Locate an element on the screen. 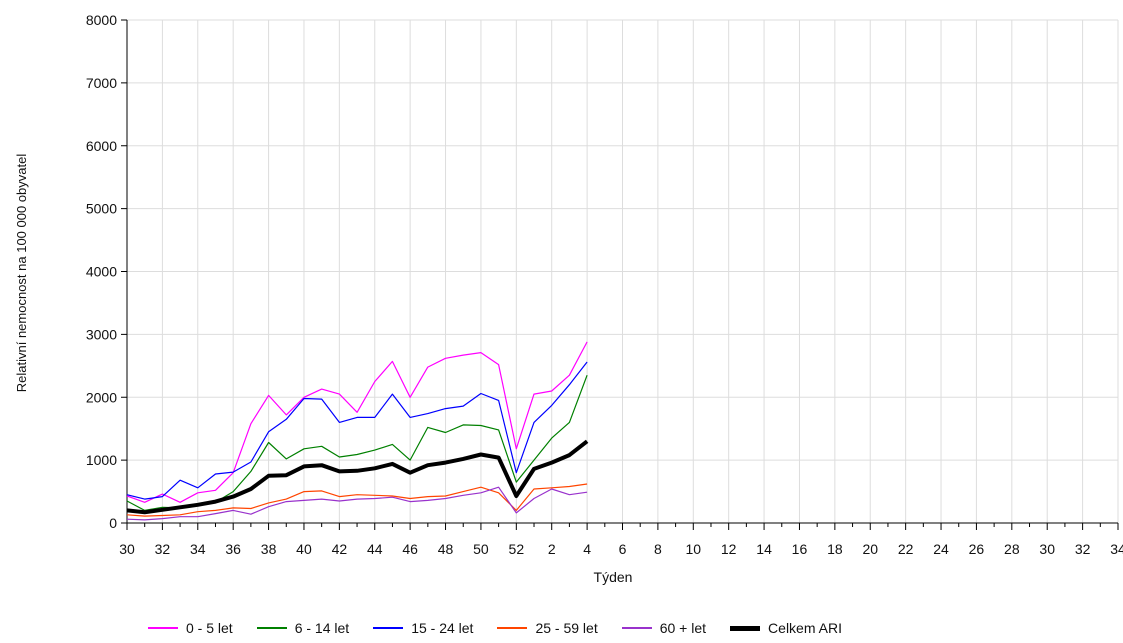 This screenshot has height=643, width=1123. y-tick-label: 8000 is located at coordinates (101, 20).